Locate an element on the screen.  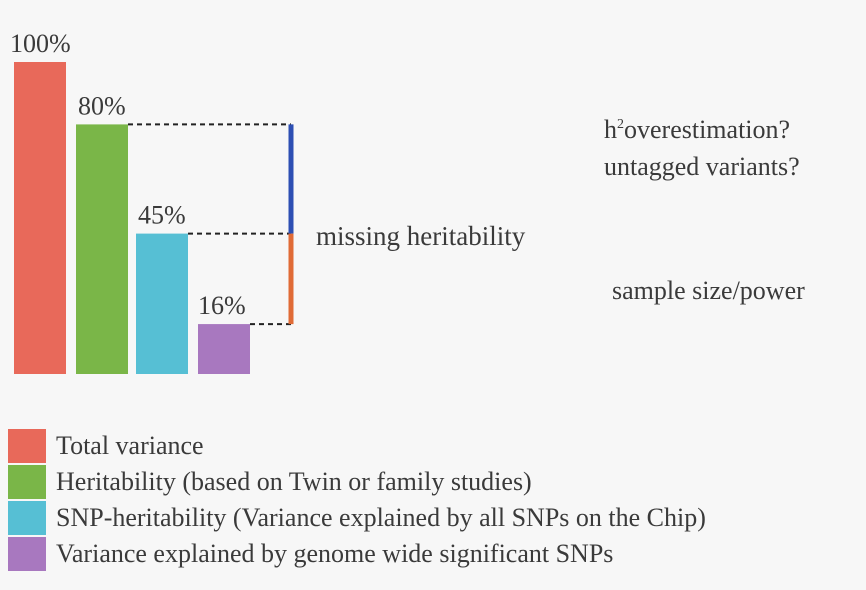
bar-value-label-2: 80% is located at coordinates (102, 105).